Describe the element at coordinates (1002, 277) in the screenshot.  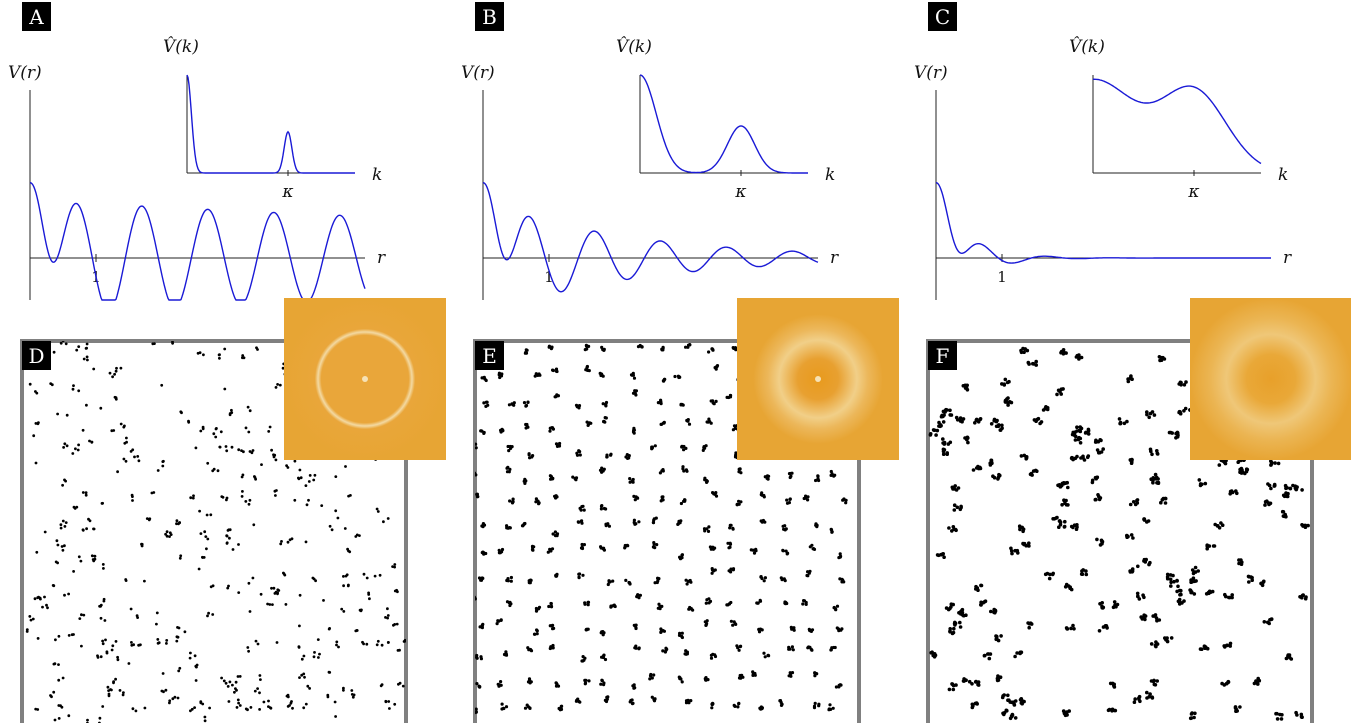
I see `r-tick-label: 1` at that location.